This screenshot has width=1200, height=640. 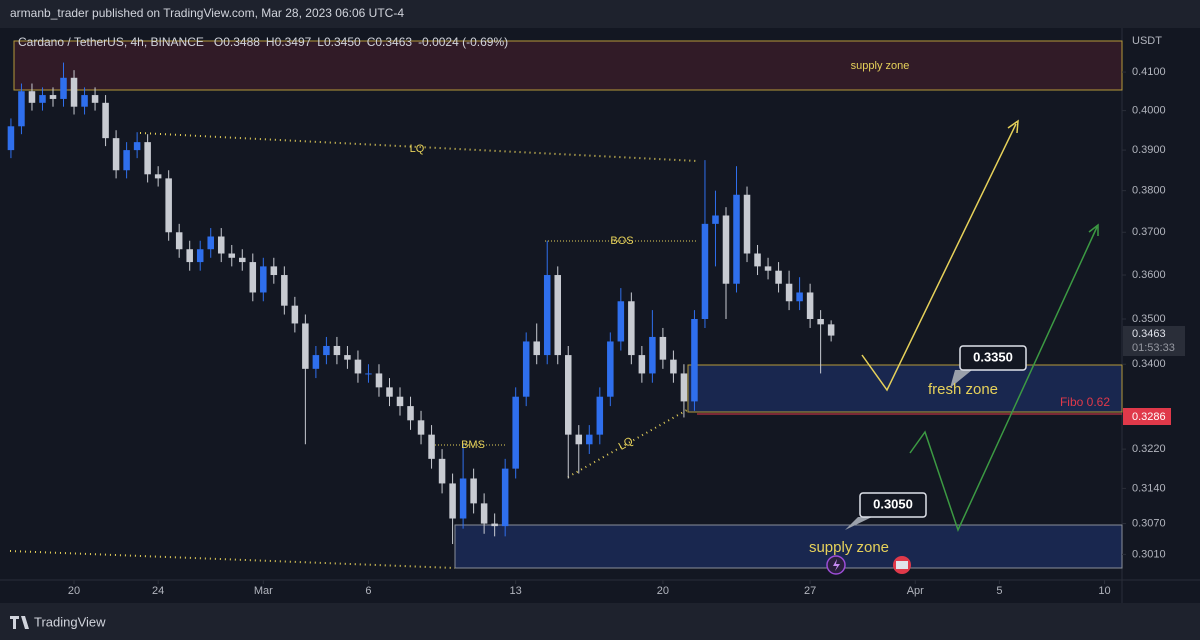 I want to click on annotation: Fibo 0.62, so click(x=1085, y=402).